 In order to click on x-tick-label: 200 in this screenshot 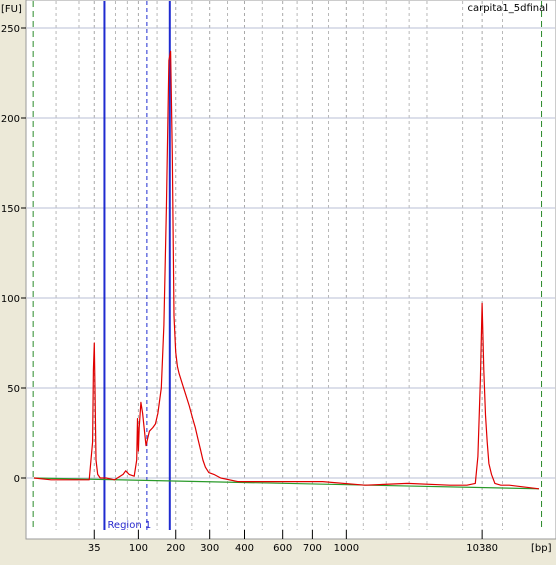, I will do `click(175, 548)`.